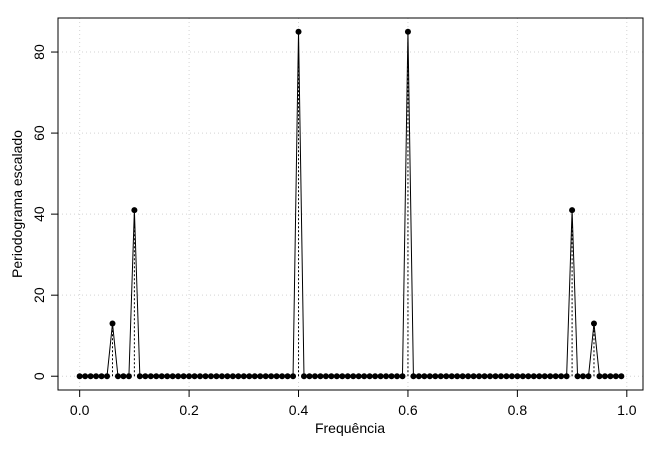  What do you see at coordinates (627, 410) in the screenshot?
I see `x-tick-label: 1.0` at bounding box center [627, 410].